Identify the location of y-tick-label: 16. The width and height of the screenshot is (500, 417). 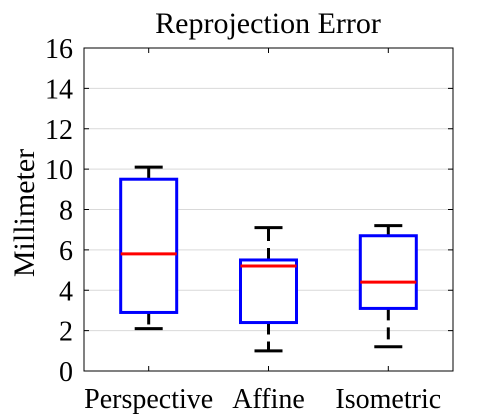
(59, 49).